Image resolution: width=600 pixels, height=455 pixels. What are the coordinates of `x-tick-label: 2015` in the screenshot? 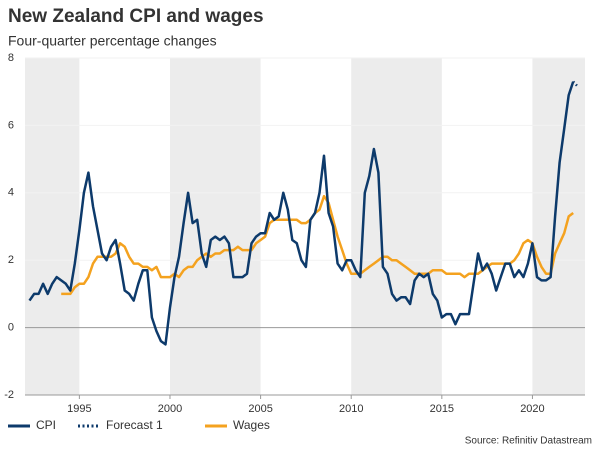 It's located at (442, 409).